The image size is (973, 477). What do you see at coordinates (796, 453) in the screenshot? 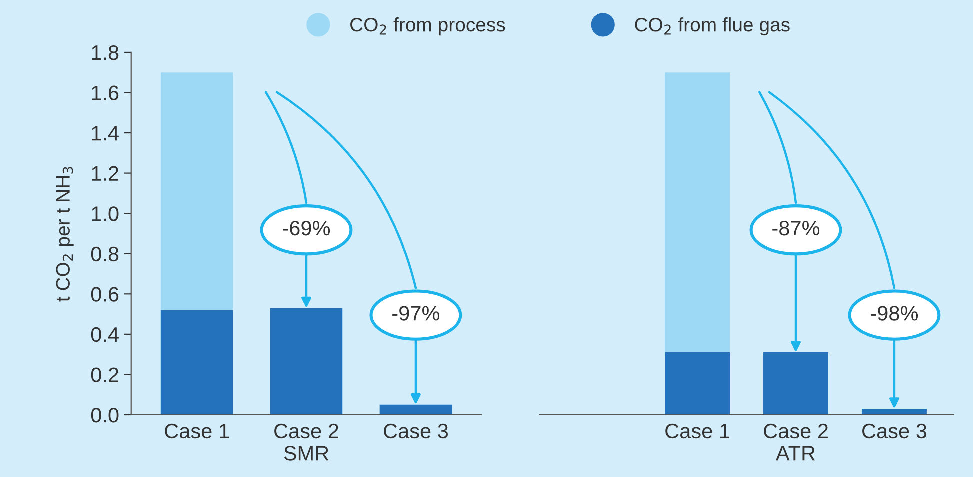
I see `x-axis-title: ATR` at bounding box center [796, 453].